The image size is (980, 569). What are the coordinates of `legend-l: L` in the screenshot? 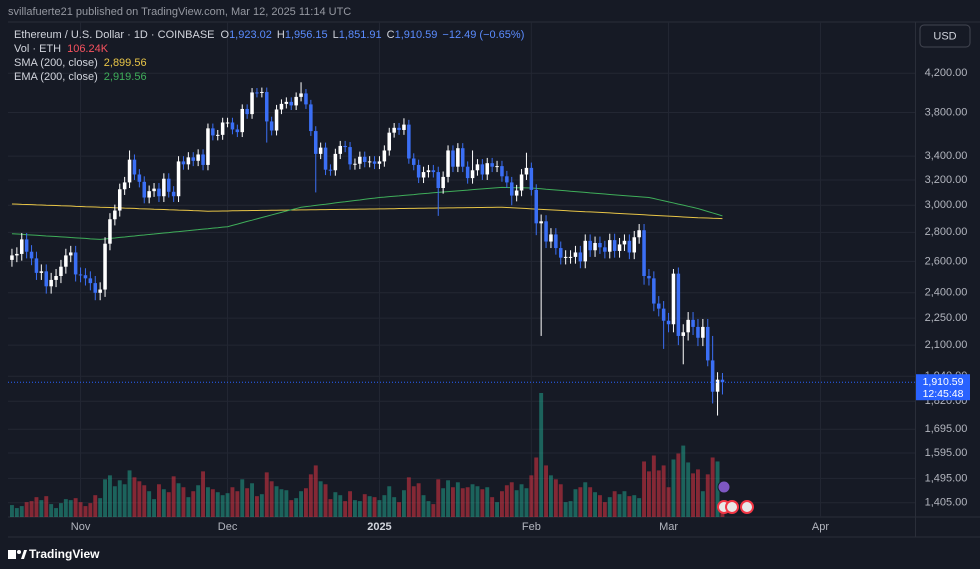 It's located at (336, 35).